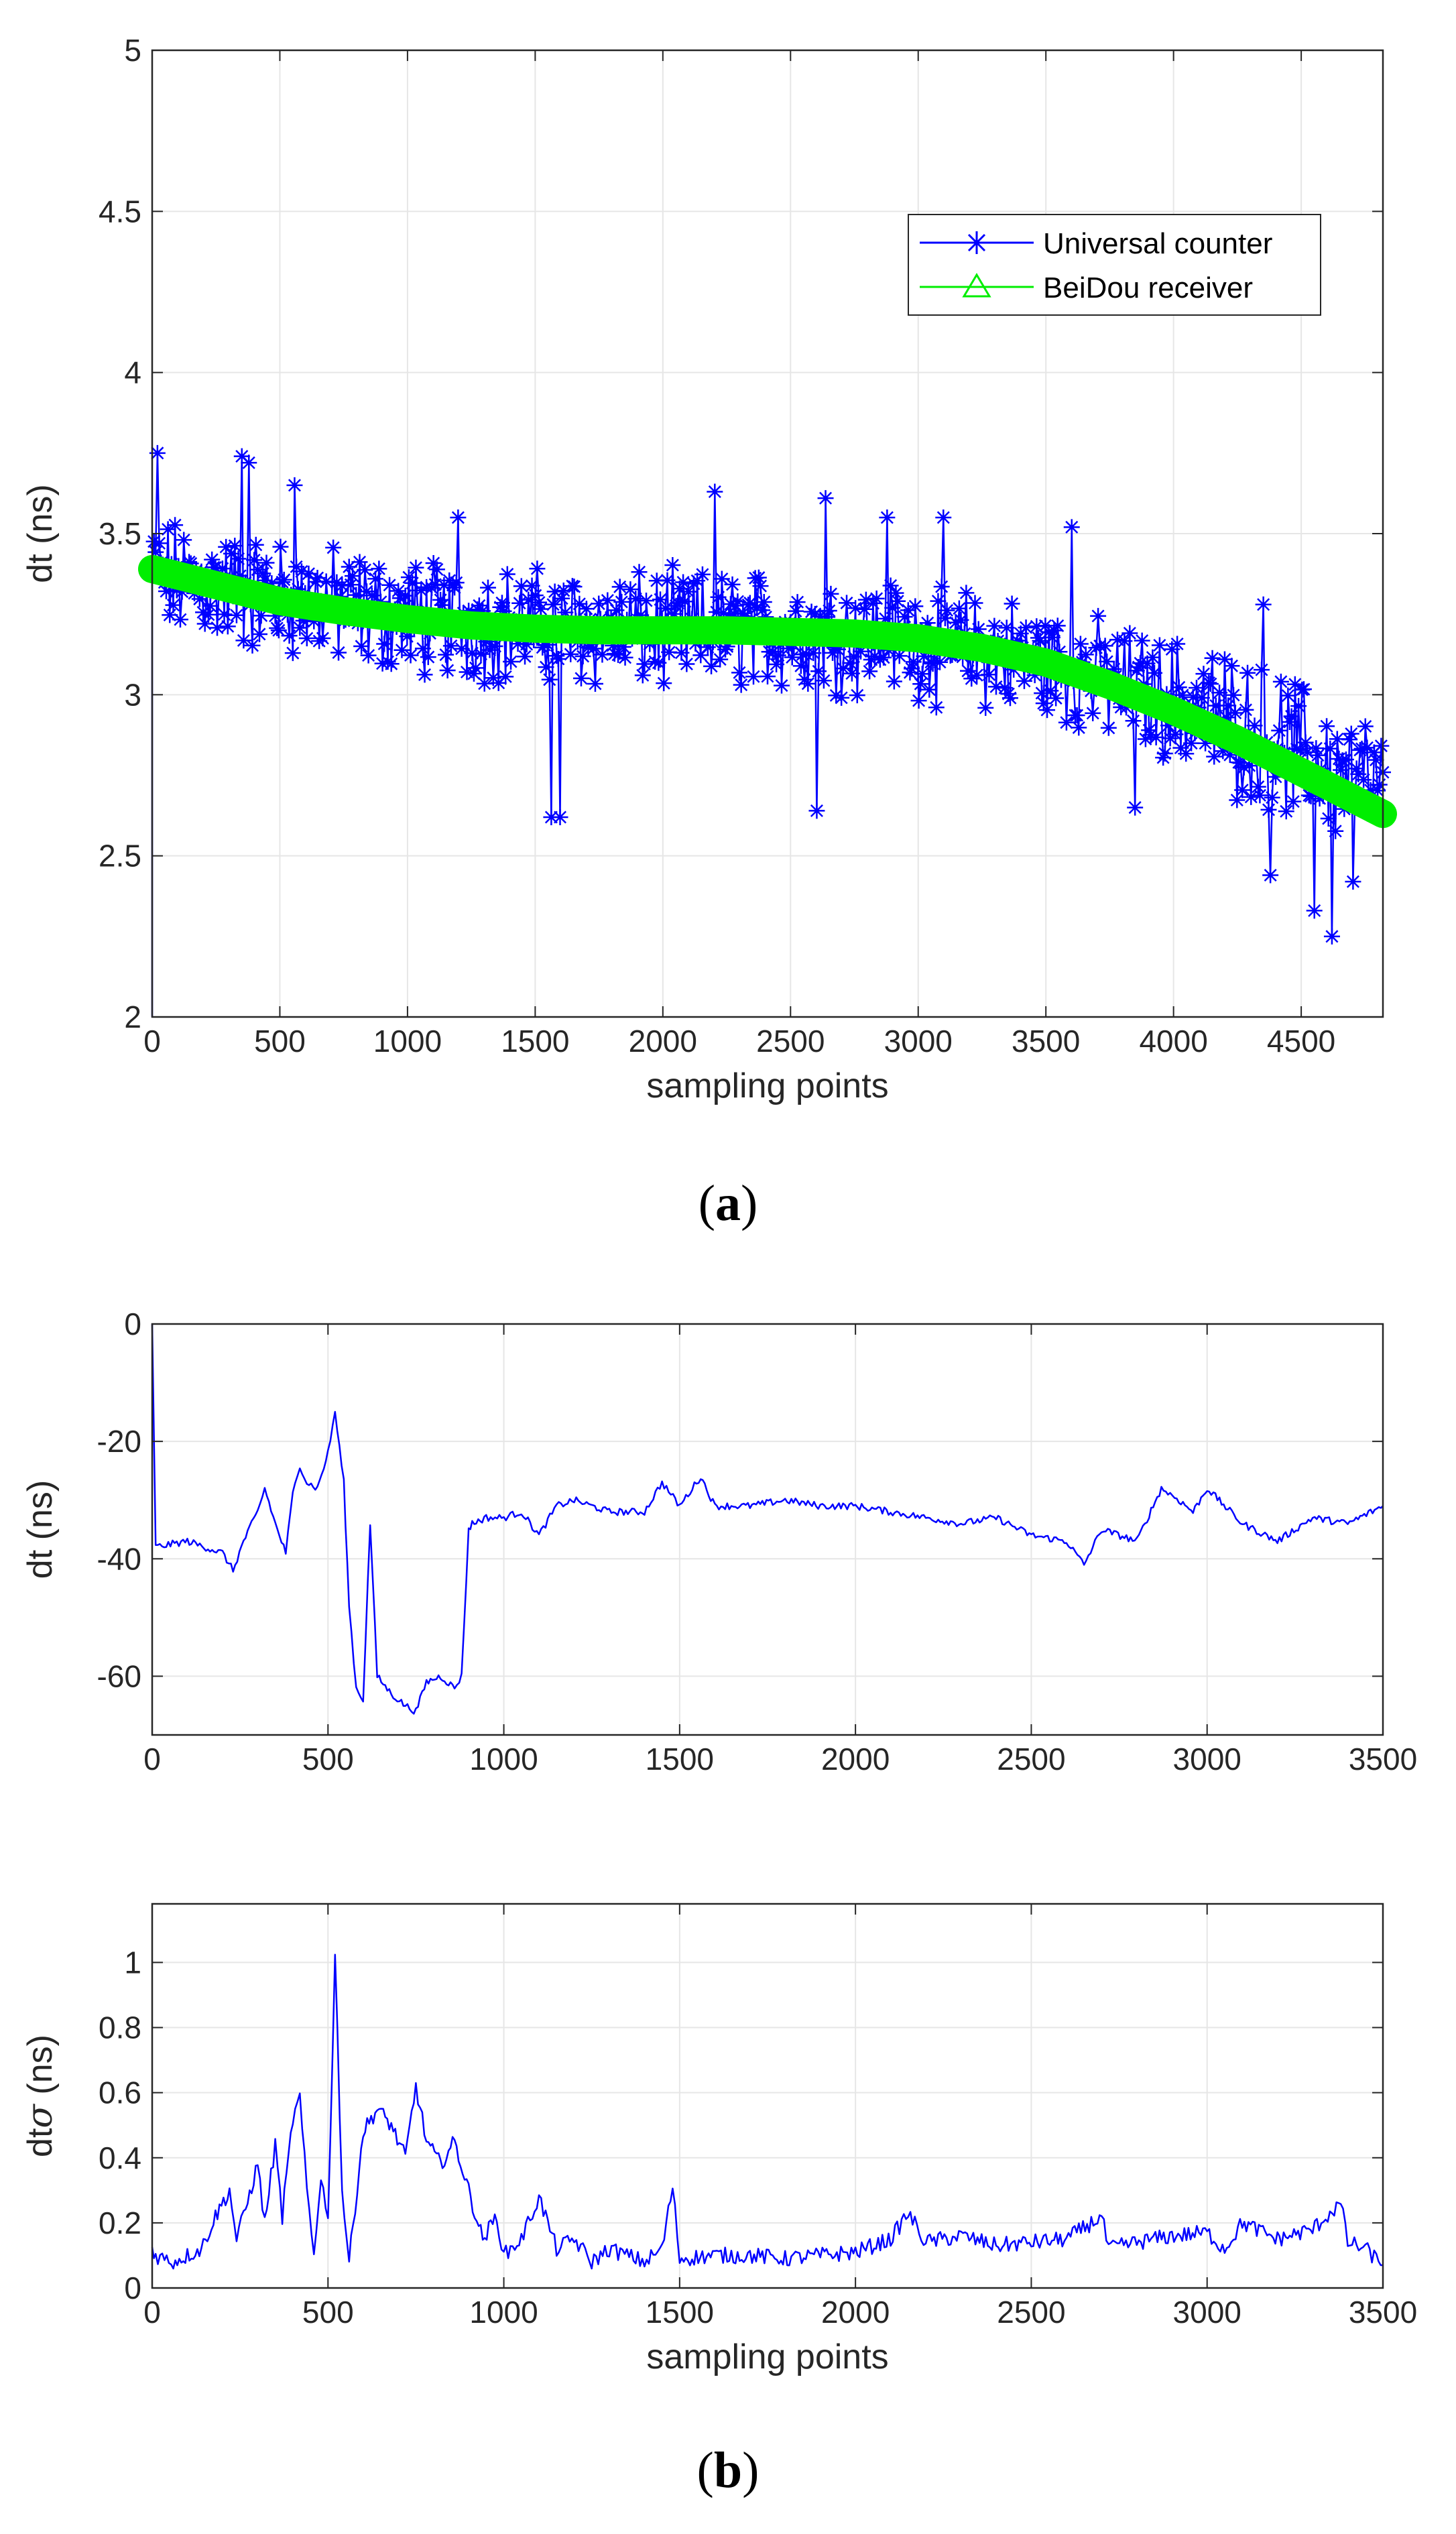 The height and width of the screenshot is (2534, 1456). Describe the element at coordinates (132, 372) in the screenshot. I see `a-ytick-label: 4` at that location.